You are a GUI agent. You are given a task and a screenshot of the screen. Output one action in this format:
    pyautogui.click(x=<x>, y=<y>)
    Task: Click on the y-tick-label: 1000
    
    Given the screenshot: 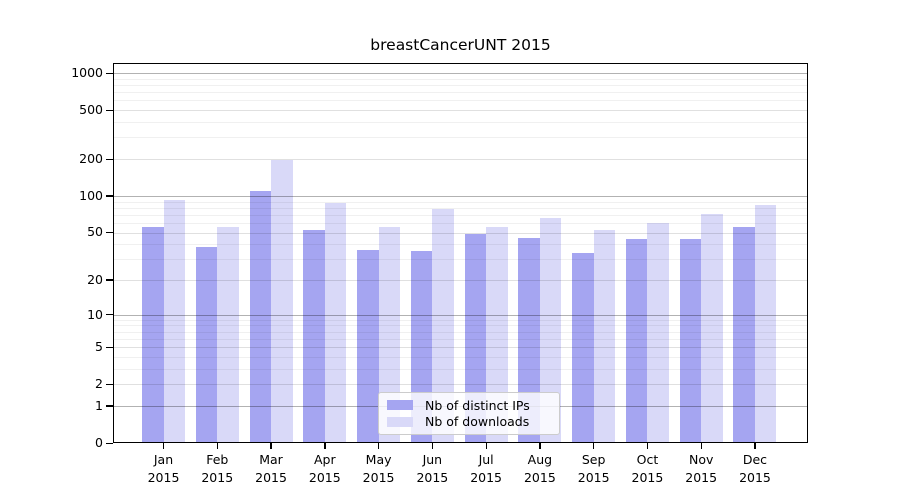 What is the action you would take?
    pyautogui.click(x=87, y=73)
    